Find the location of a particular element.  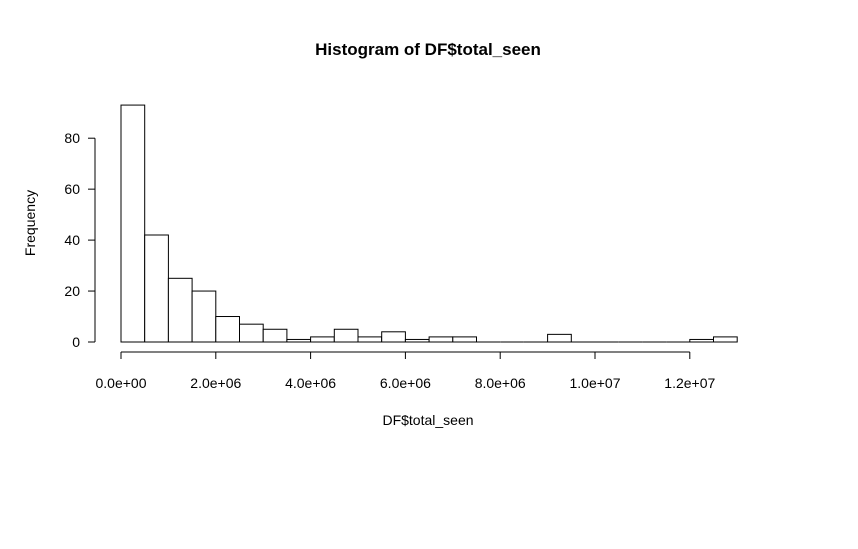

x-tick-label: 6.0e+06 is located at coordinates (405, 383).